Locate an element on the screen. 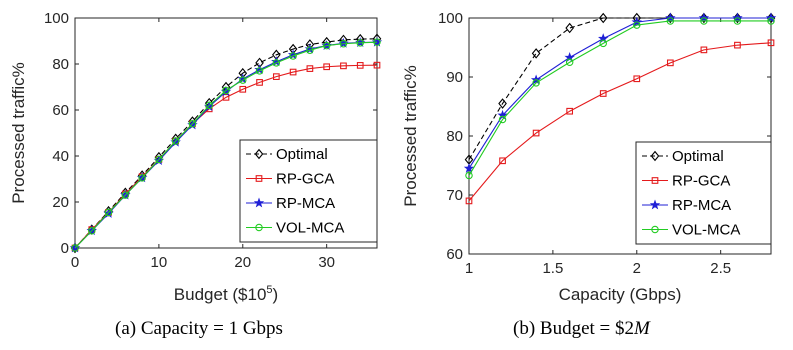 The height and width of the screenshot is (350, 793). y-tick-label: 20 is located at coordinates (60, 202).